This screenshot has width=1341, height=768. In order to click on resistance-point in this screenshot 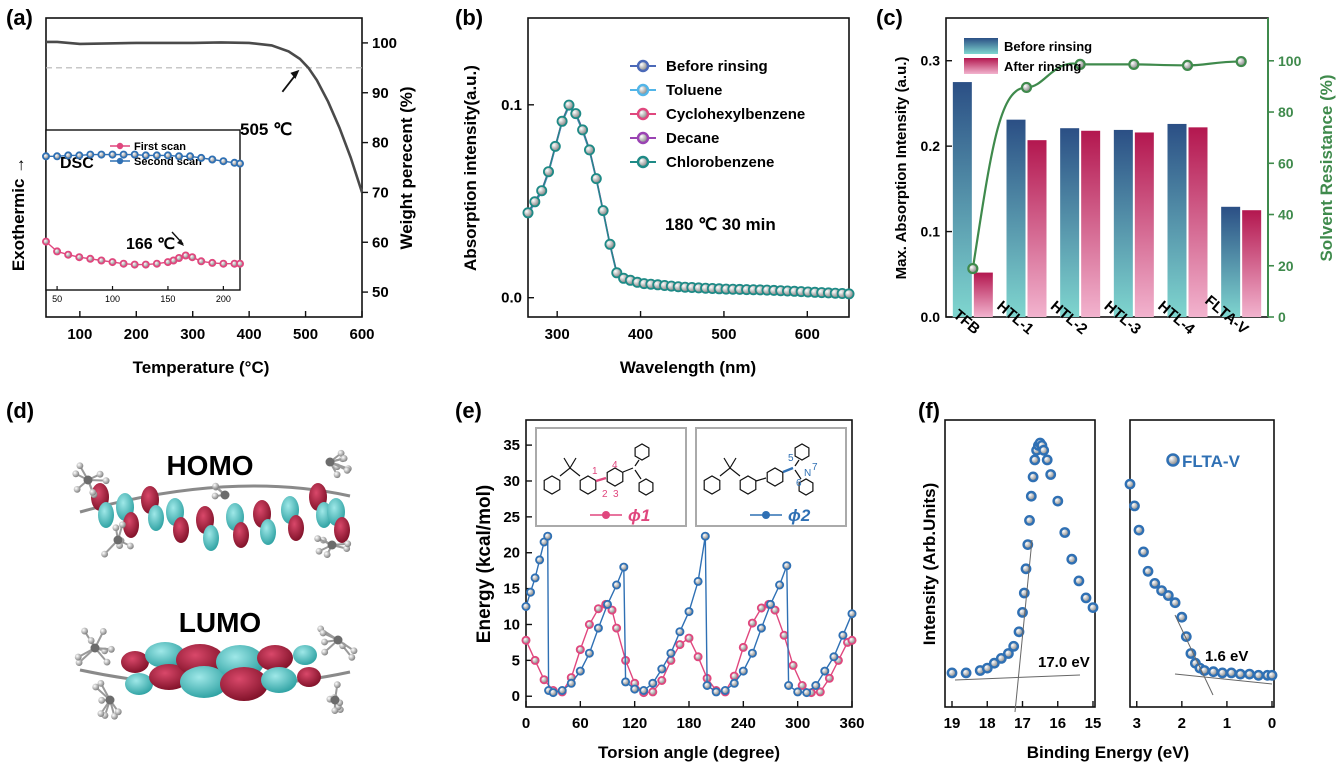, I will do `click(1026, 87)`.